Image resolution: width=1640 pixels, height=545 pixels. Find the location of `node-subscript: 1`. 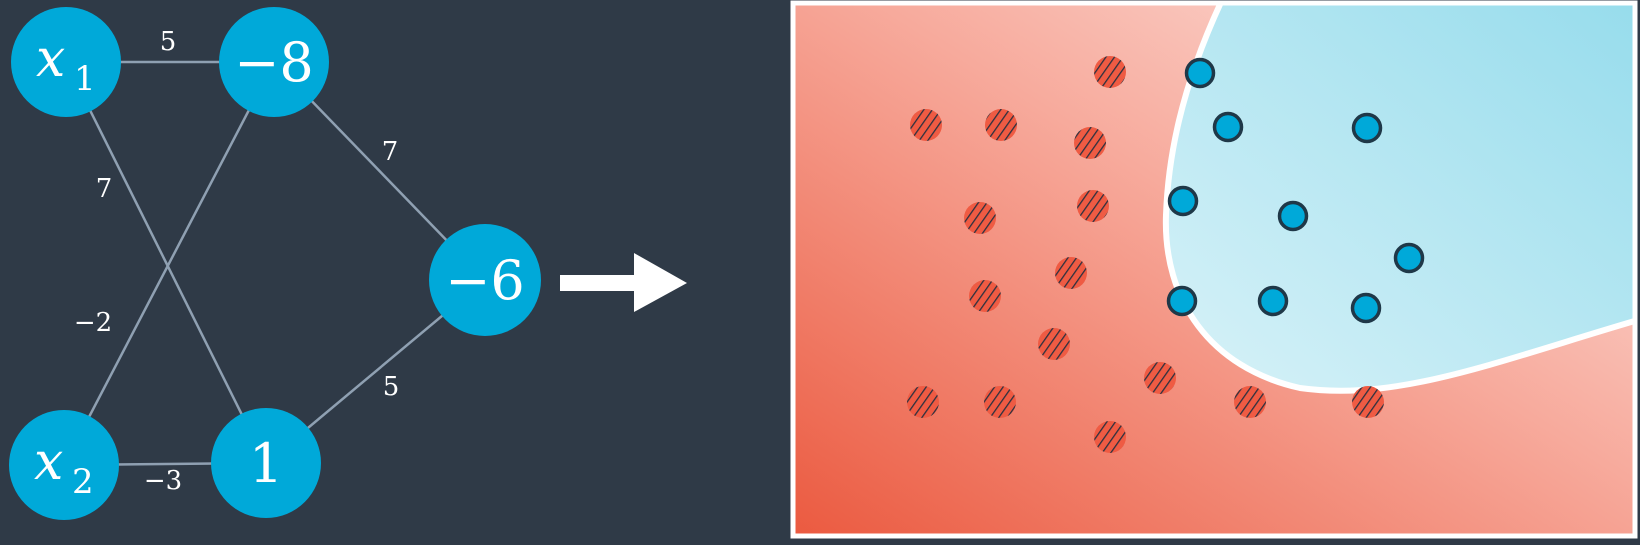

node-subscript: 1 is located at coordinates (85, 79).